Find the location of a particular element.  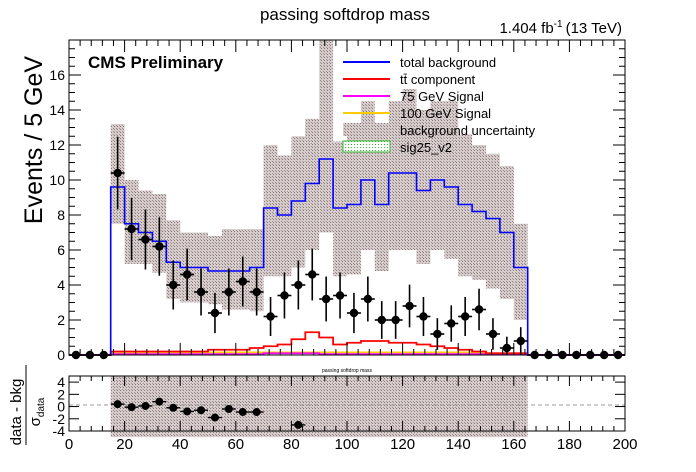

ratio-y-tick-label: 0 is located at coordinates (61, 407).